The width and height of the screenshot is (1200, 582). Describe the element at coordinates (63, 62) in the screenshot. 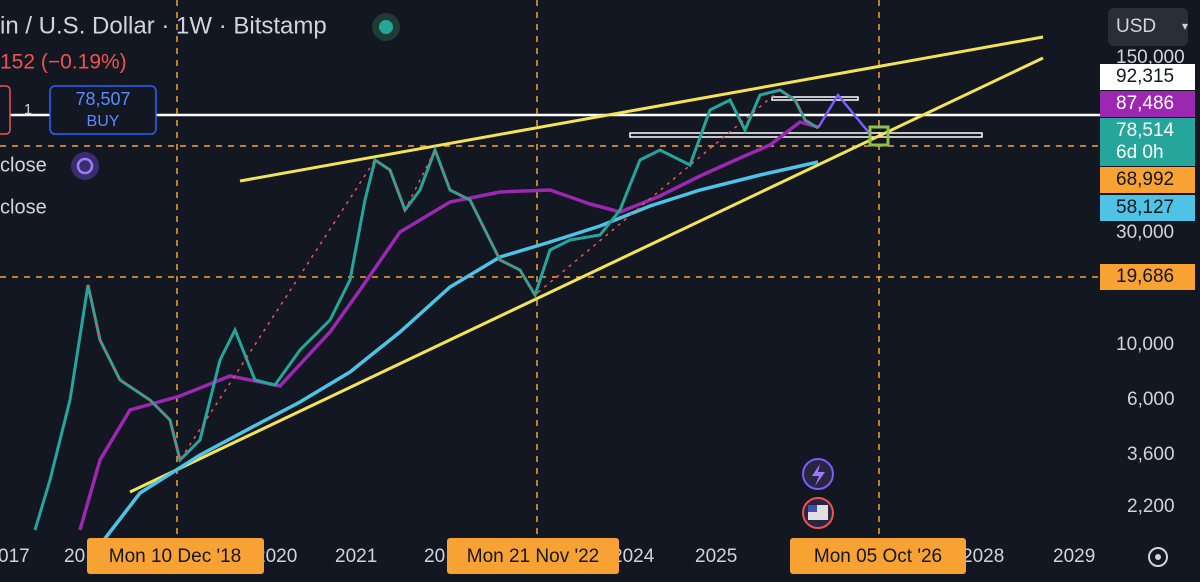

I see `price-change: 152 (−0.19%)` at that location.